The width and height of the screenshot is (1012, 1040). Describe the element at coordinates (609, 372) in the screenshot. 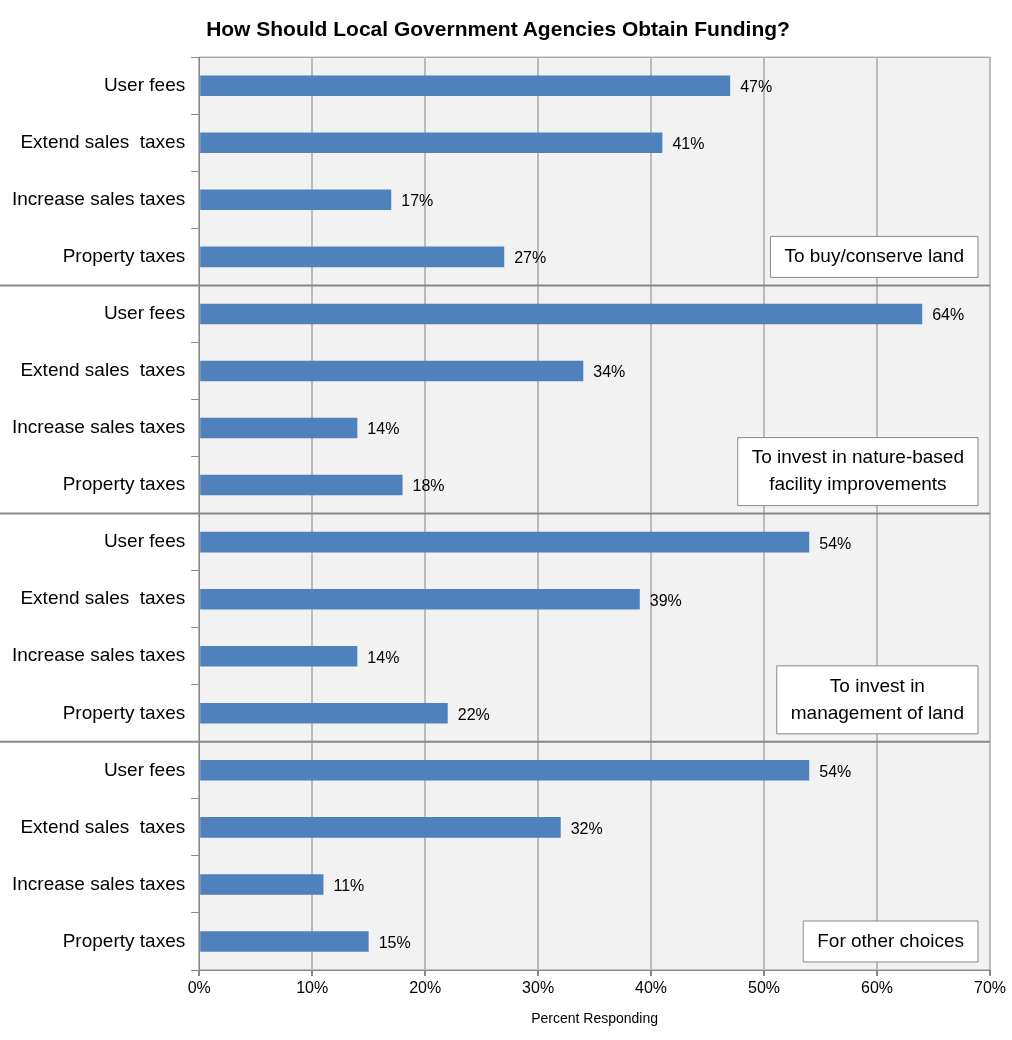

I see `data-label: 34%` at that location.